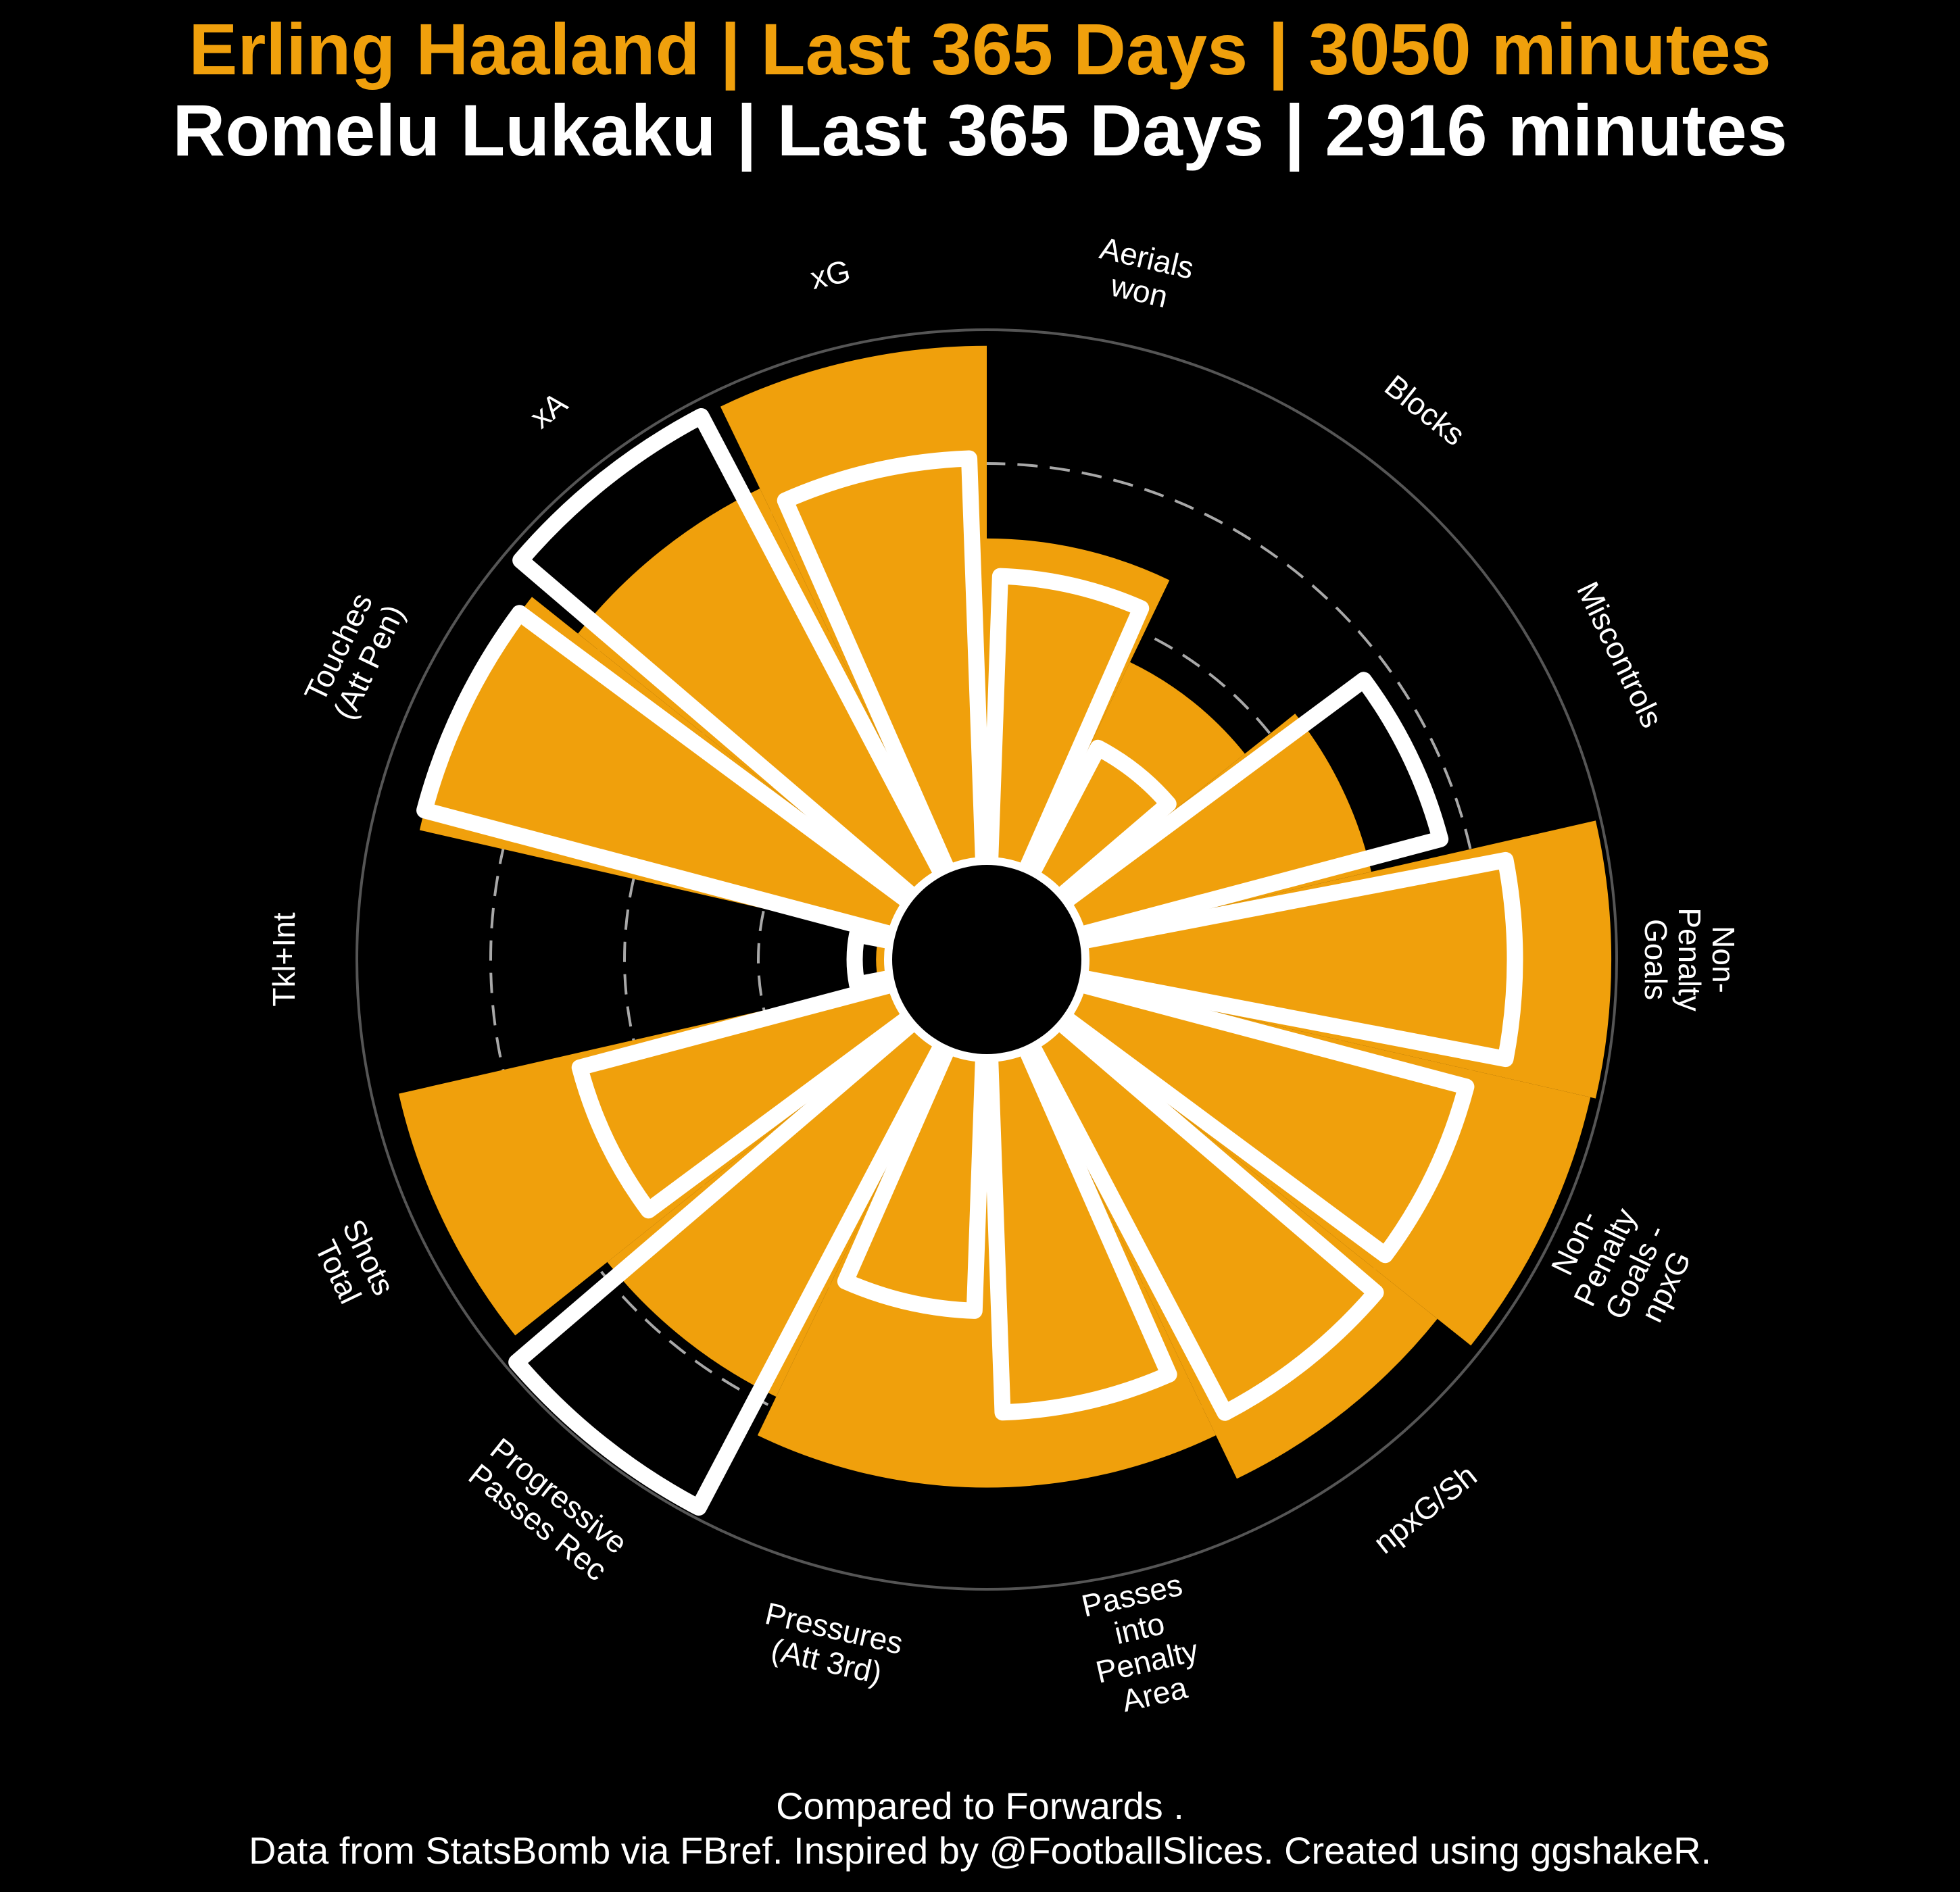  I want to click on category-label-line: Blocks, so click(1425, 410).